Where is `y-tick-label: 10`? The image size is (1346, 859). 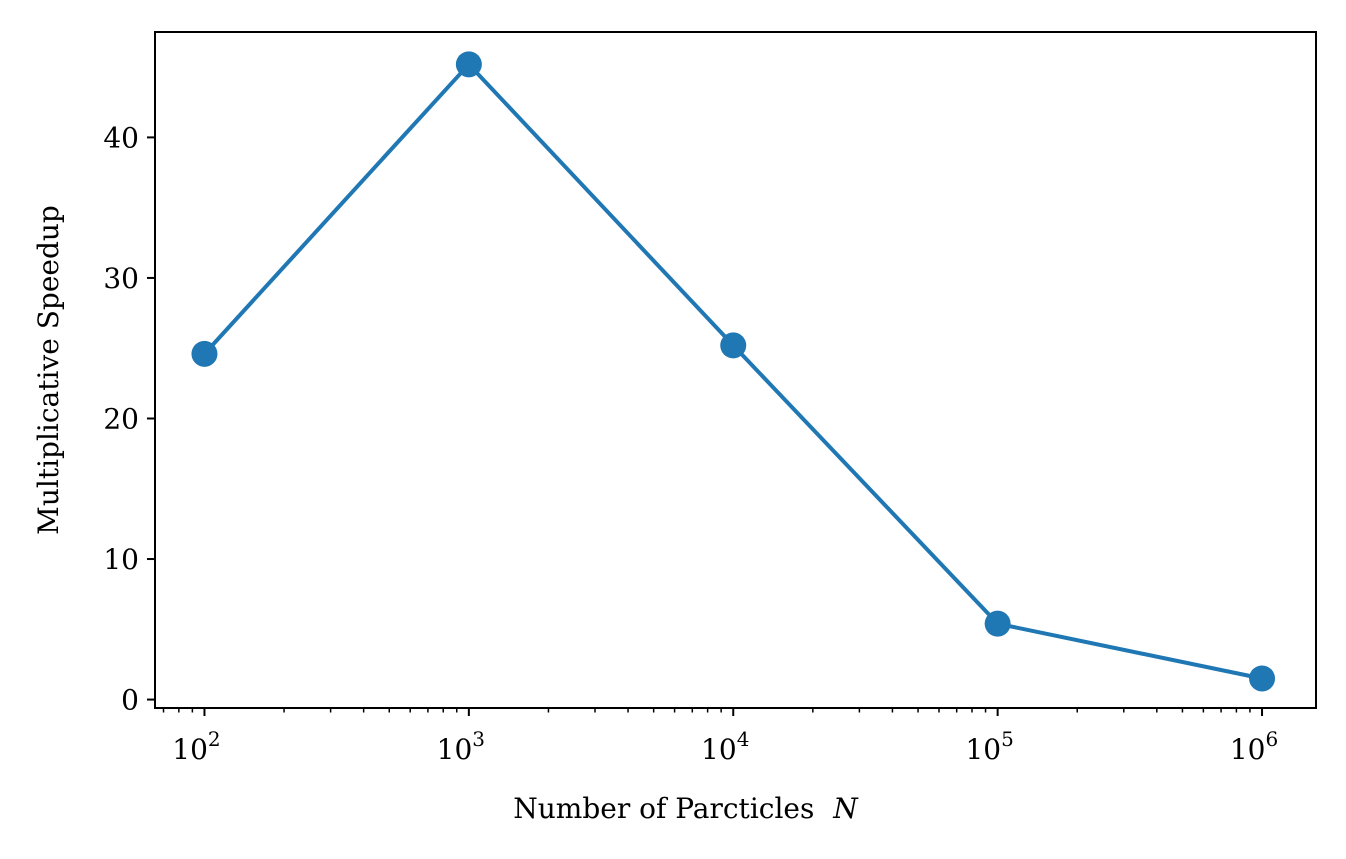 y-tick-label: 10 is located at coordinates (121, 559).